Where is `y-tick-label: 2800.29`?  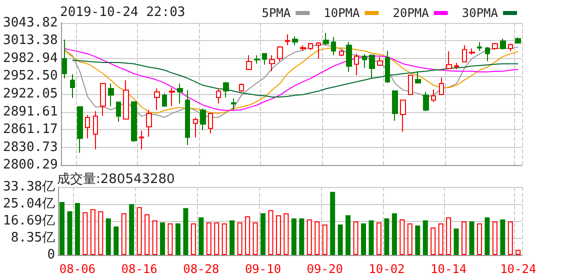
y-tick-label: 2800.29 is located at coordinates (30, 165).